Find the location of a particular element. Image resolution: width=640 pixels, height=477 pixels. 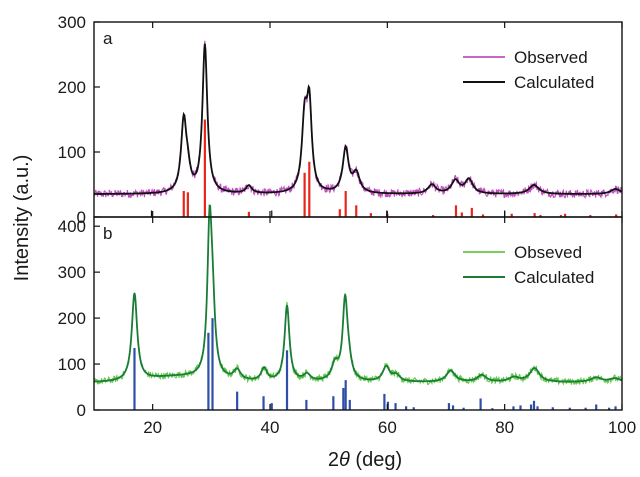

legend-label: Observed is located at coordinates (551, 57).